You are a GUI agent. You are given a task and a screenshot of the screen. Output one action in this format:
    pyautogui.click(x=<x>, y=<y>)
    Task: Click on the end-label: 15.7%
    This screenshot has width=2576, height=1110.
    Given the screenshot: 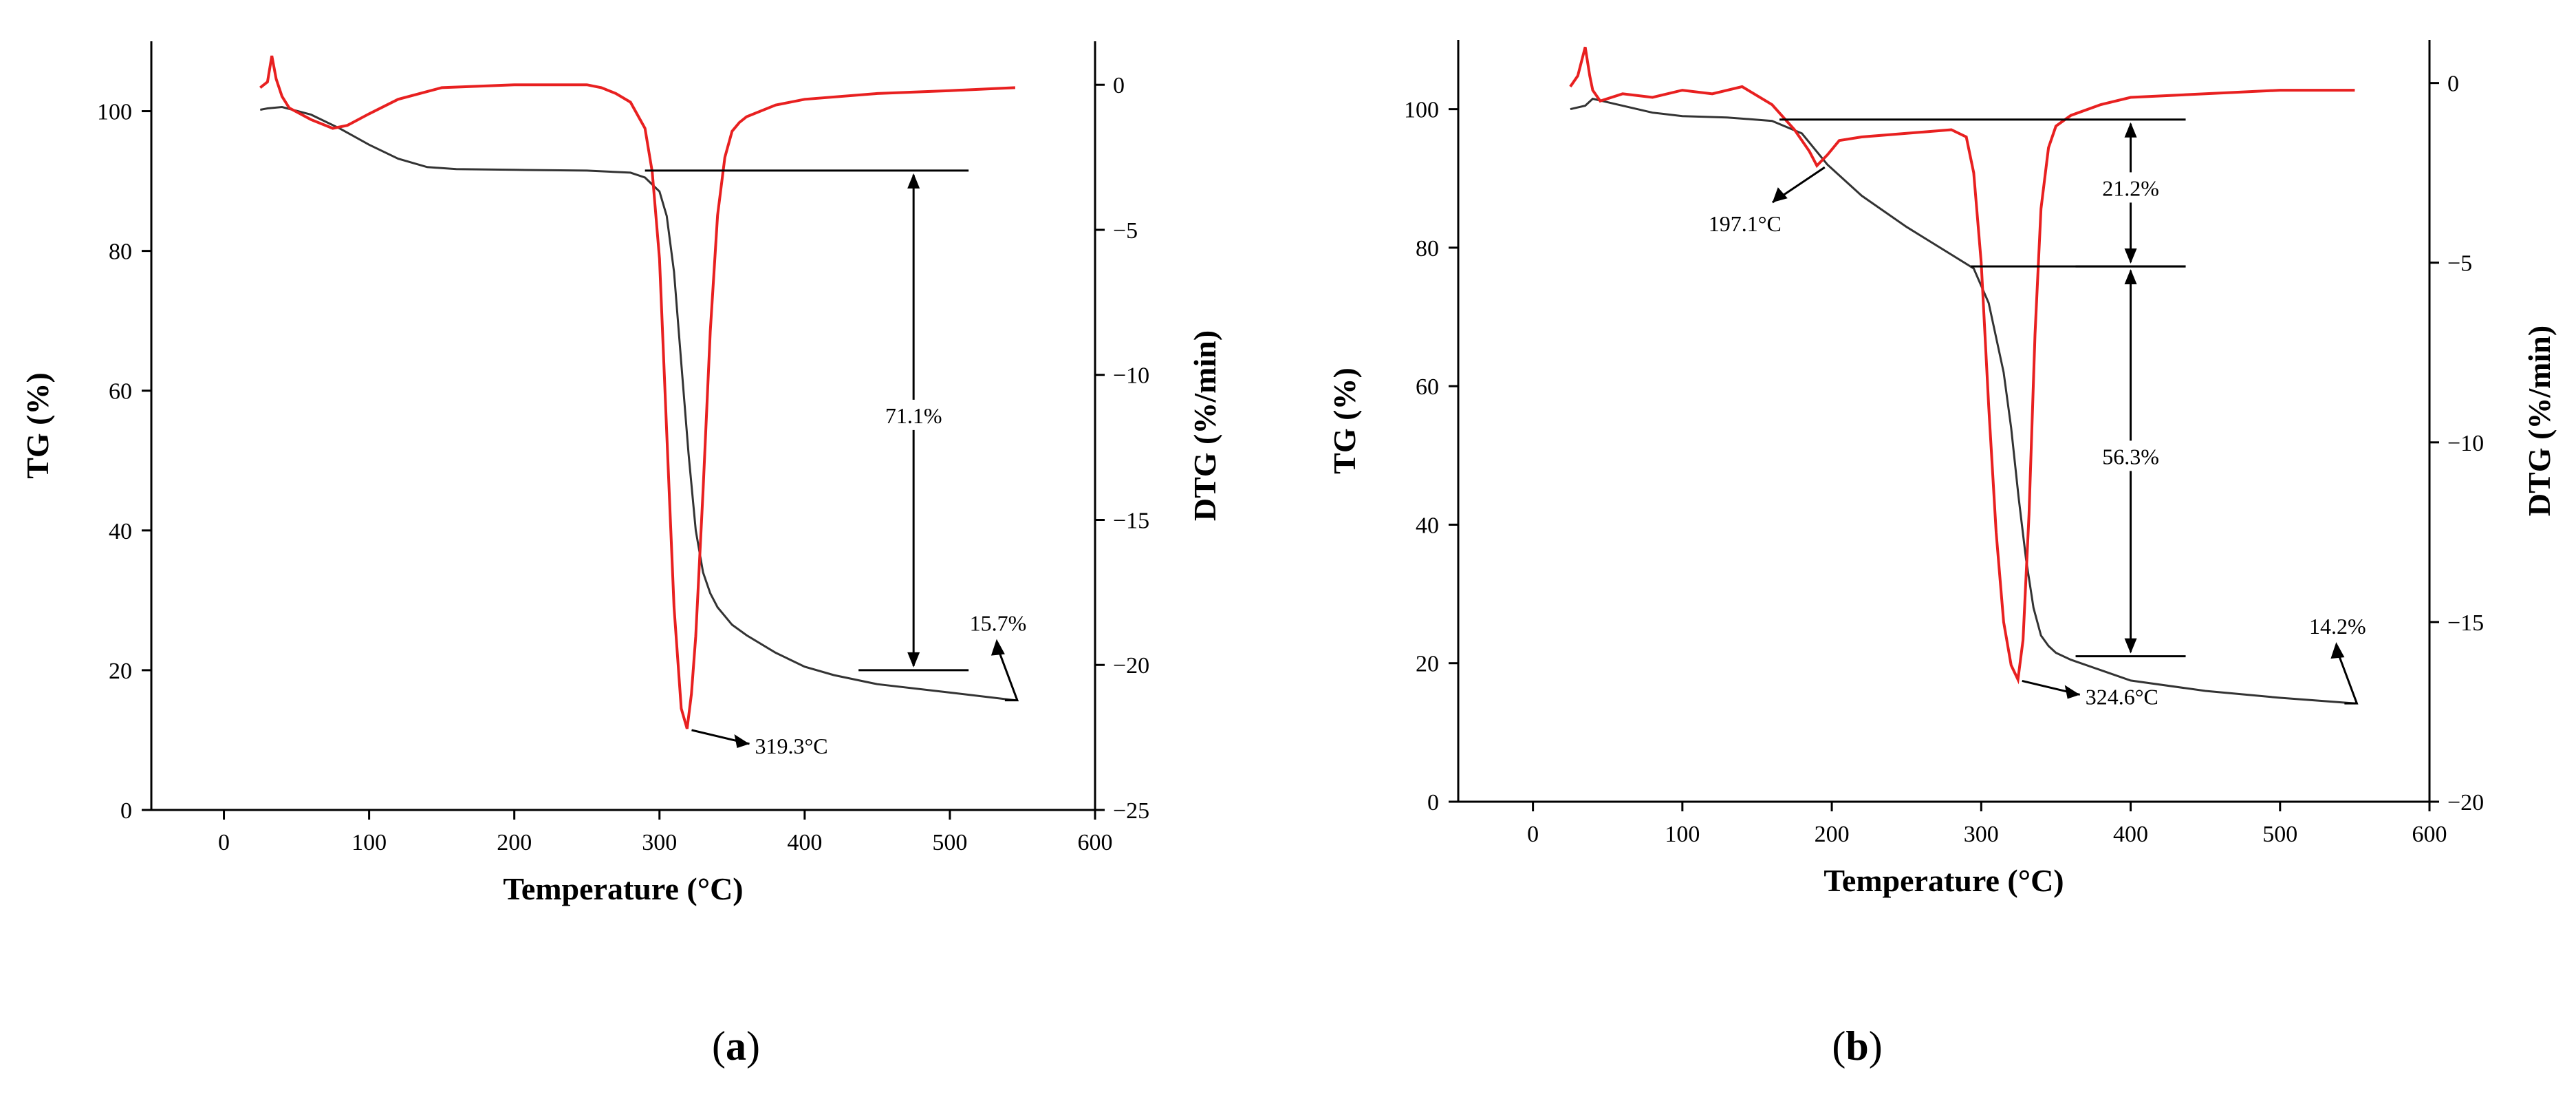 What is the action you would take?
    pyautogui.click(x=998, y=623)
    